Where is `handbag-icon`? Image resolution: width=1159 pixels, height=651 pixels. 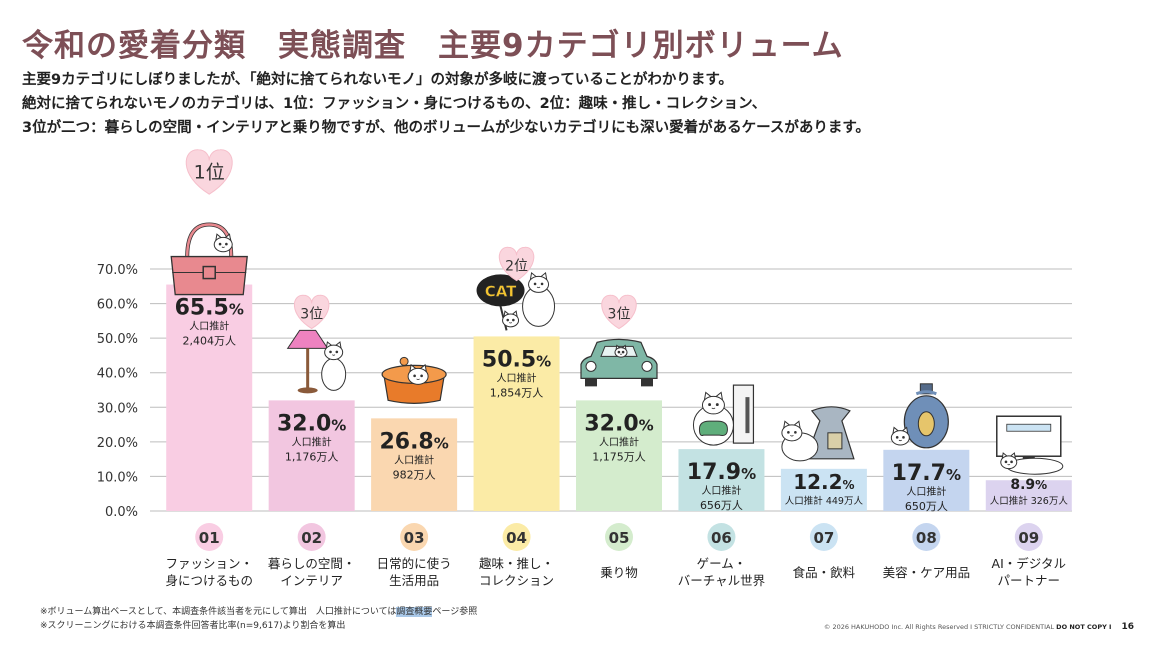 handbag-icon is located at coordinates (209, 259).